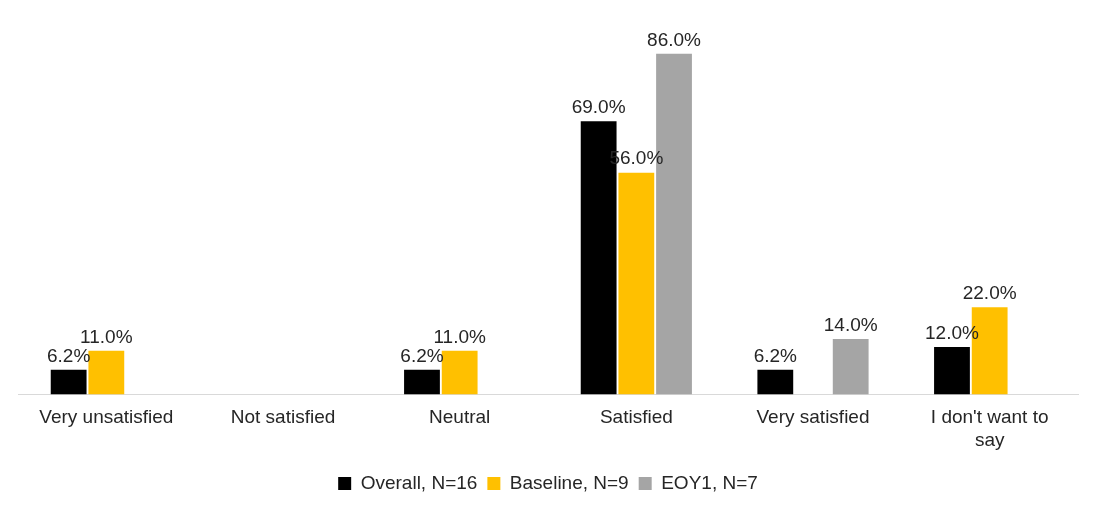  I want to click on x-tick-label: Very satisfied, so click(813, 417).